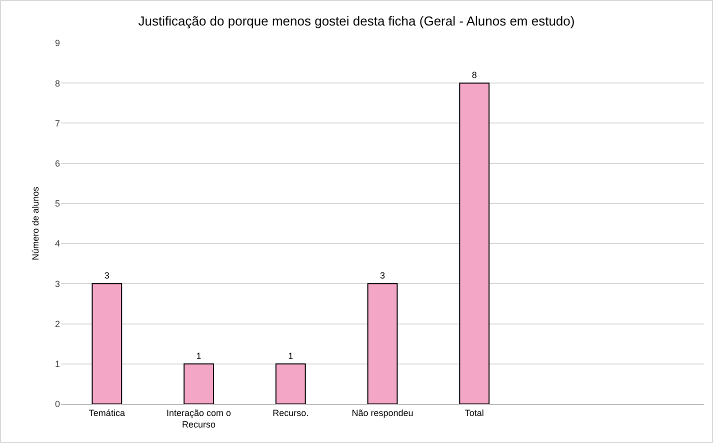 The image size is (713, 443). Describe the element at coordinates (57, 404) in the screenshot. I see `y-tick-label: 0` at that location.